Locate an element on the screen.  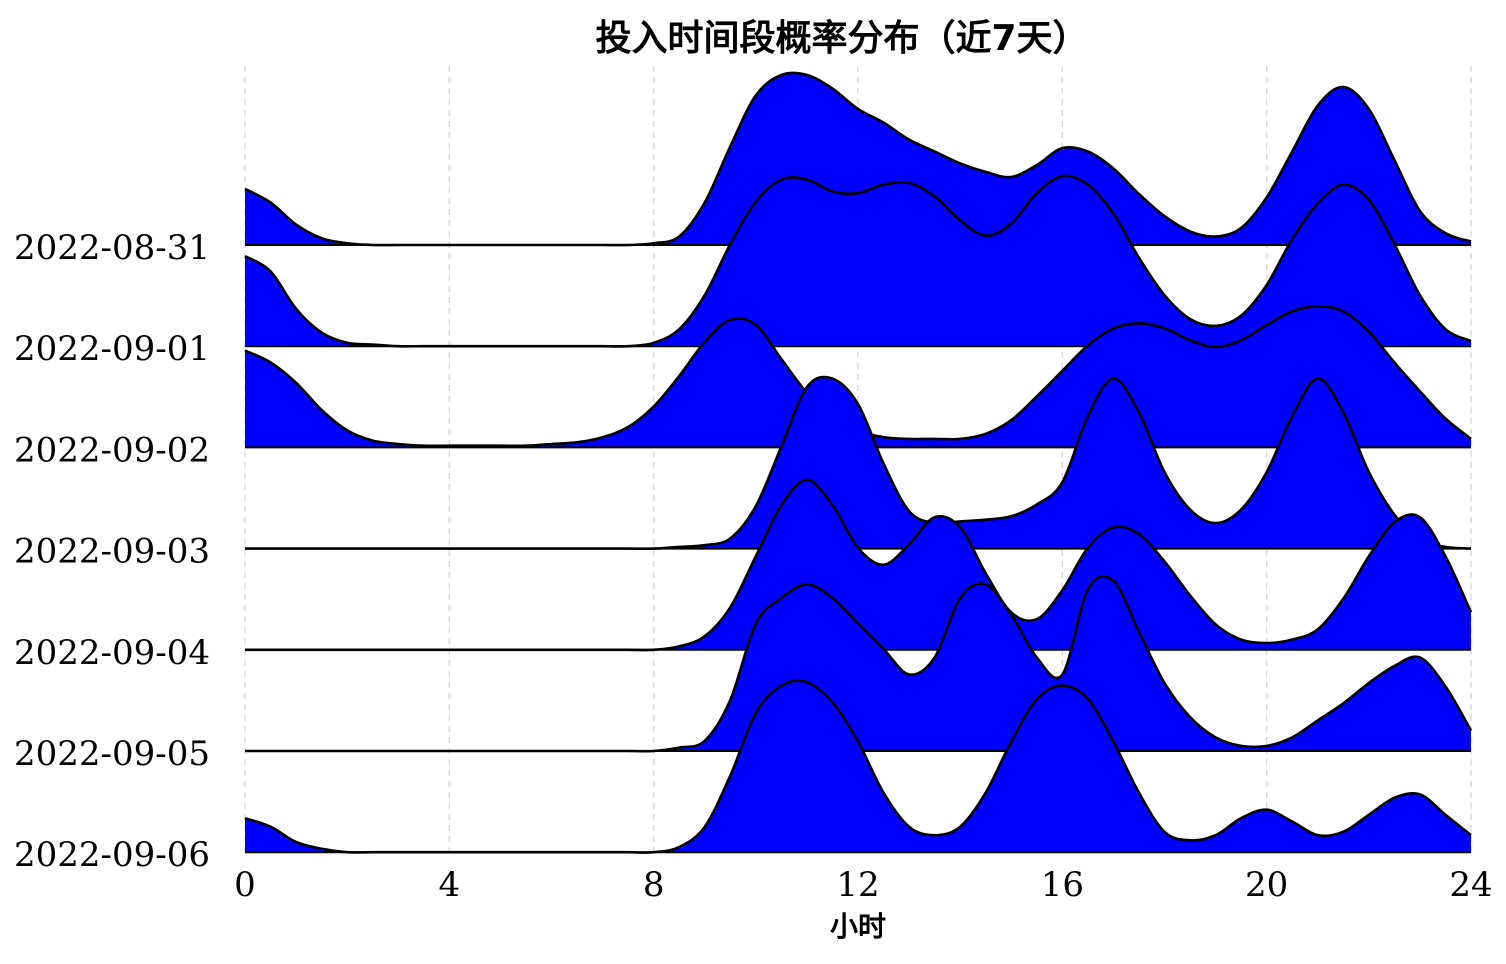
row-label-2022-09-06: 2022-09-06 is located at coordinates (112, 855).